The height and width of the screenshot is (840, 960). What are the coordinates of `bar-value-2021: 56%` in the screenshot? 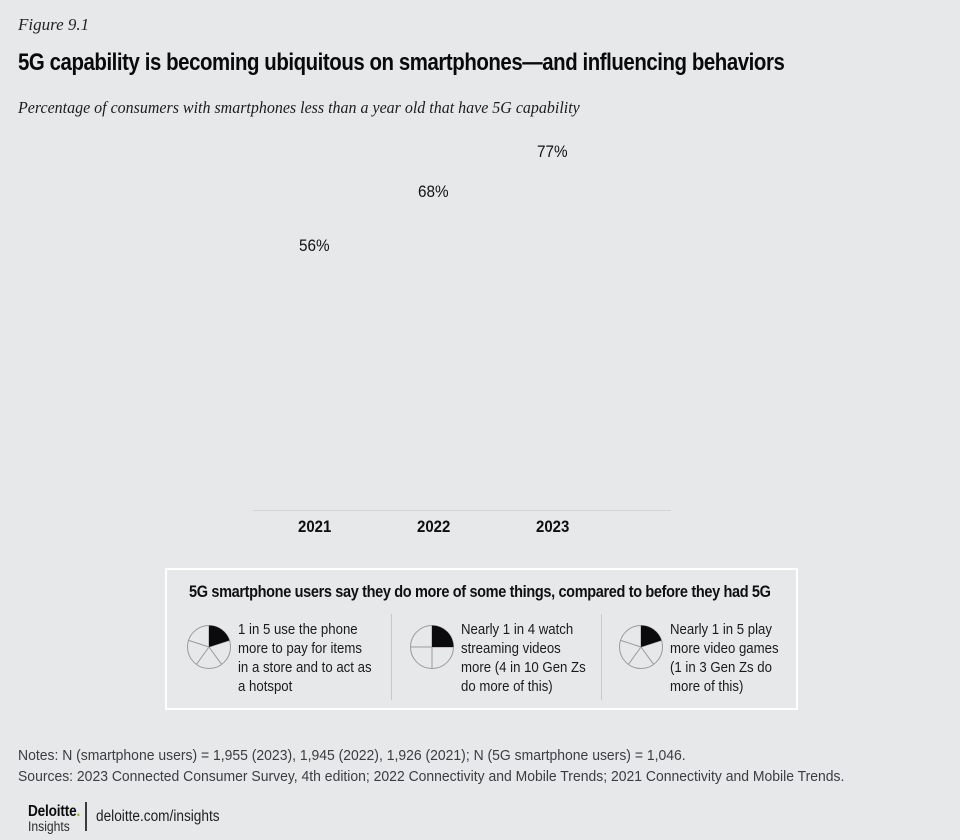 It's located at (314, 245).